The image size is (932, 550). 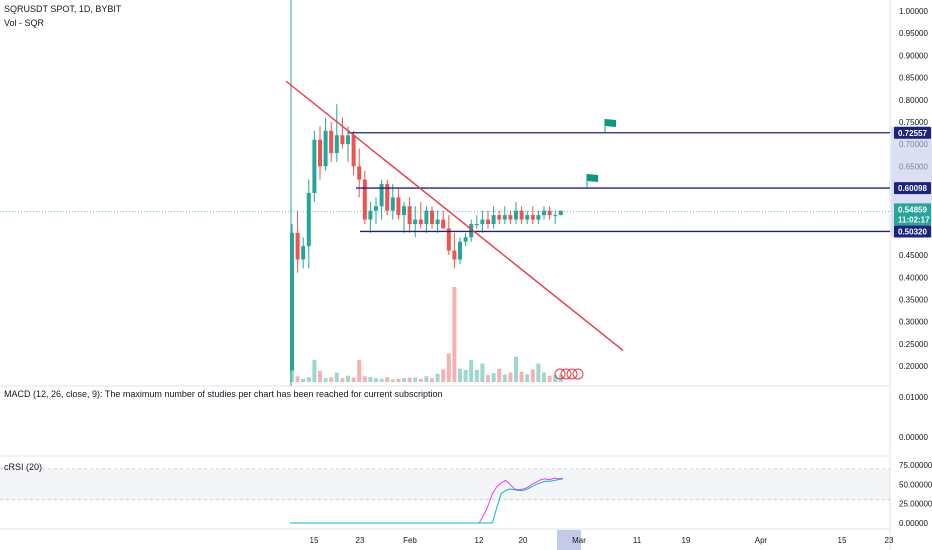 I want to click on crsi-legend: cRSI (20), so click(x=23, y=467).